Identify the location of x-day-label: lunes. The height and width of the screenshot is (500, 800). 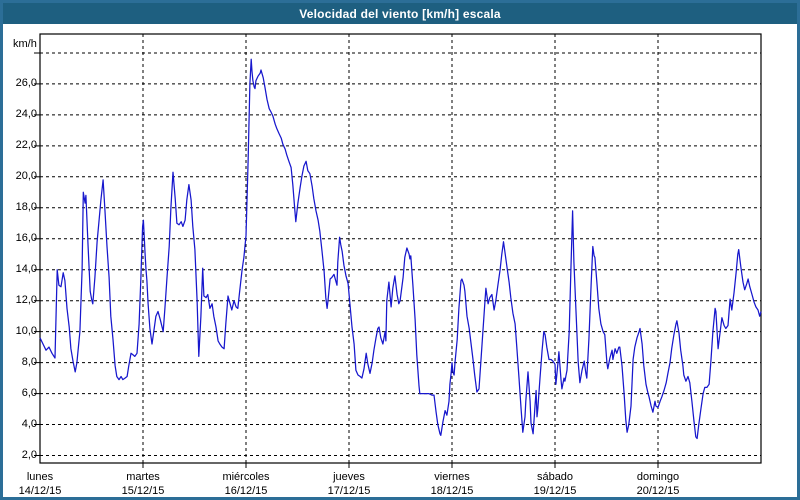
(40, 477).